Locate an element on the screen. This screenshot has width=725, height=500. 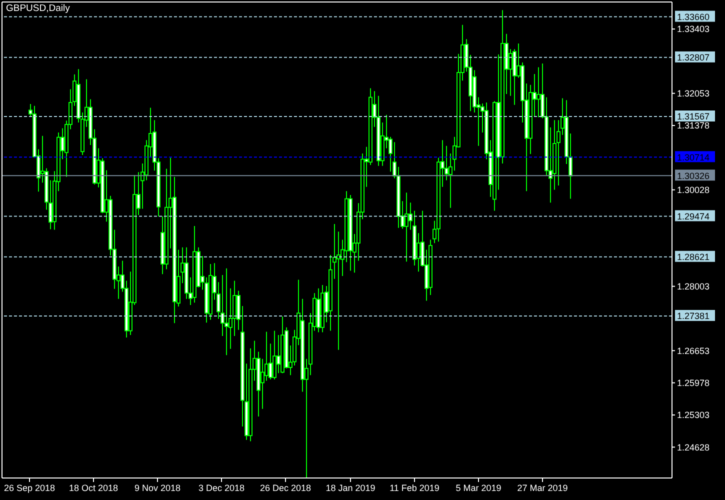
y-tick-label: 1.30028 is located at coordinates (693, 190).